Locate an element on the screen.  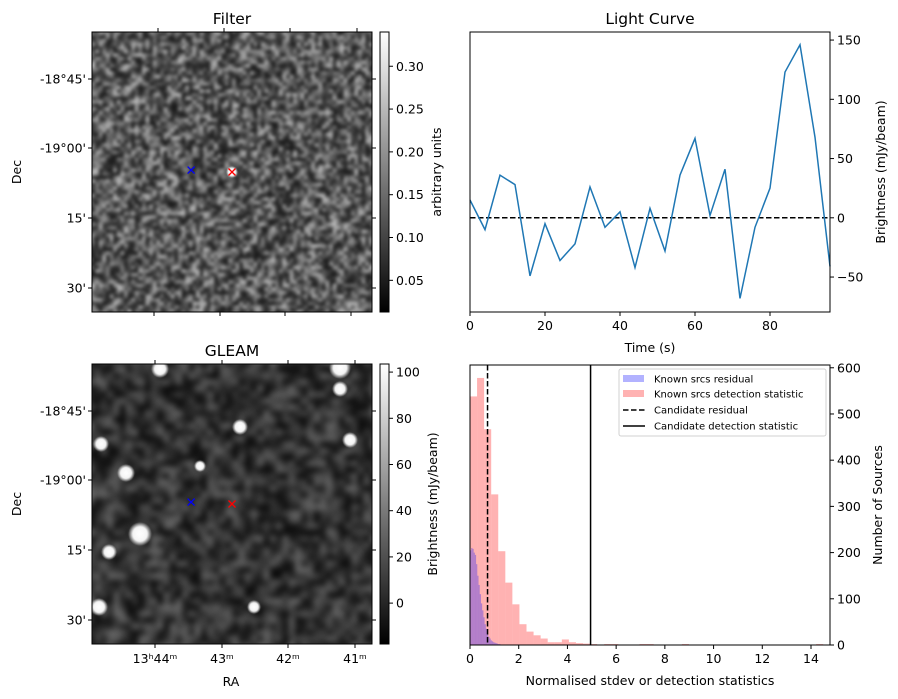
colorbar-tick-label: 0 is located at coordinates (400, 603).